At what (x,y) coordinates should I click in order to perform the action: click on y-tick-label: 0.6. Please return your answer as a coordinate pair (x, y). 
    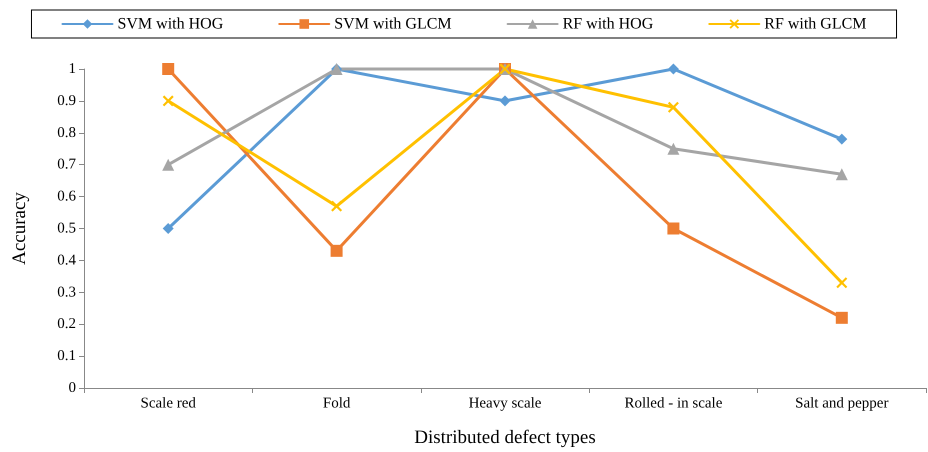
    Looking at the image, I should click on (66, 196).